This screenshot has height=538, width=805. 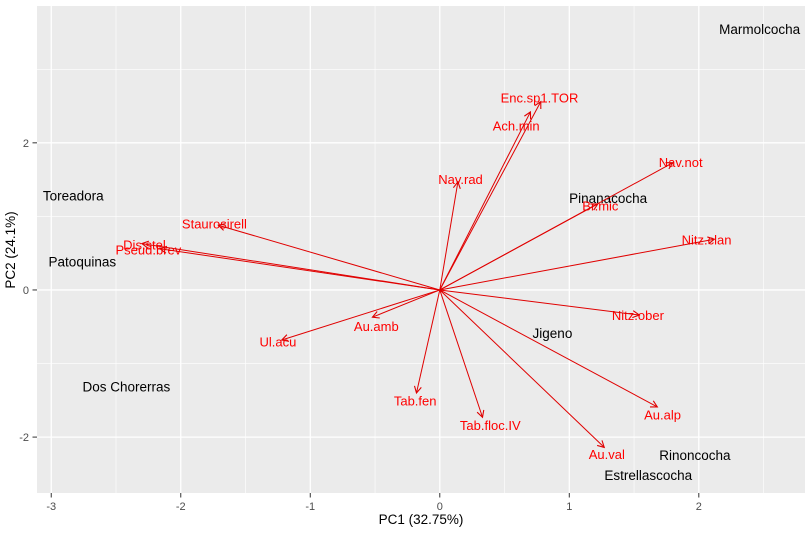 I want to click on x-tick-label: 1, so click(x=569, y=507).